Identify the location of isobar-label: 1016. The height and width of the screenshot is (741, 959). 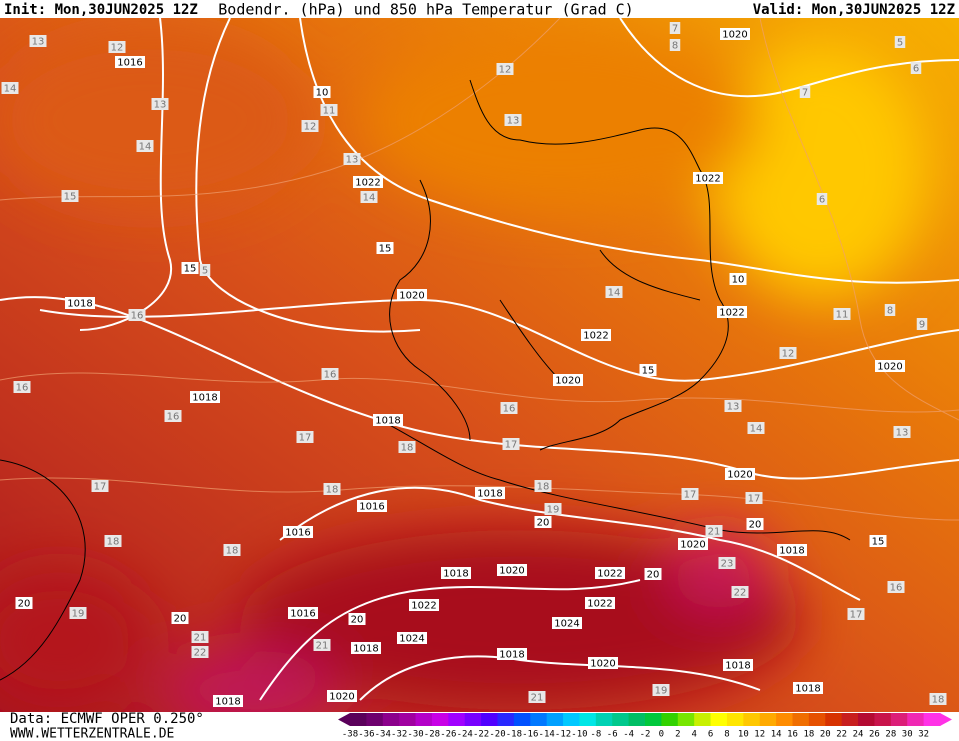
(302, 614).